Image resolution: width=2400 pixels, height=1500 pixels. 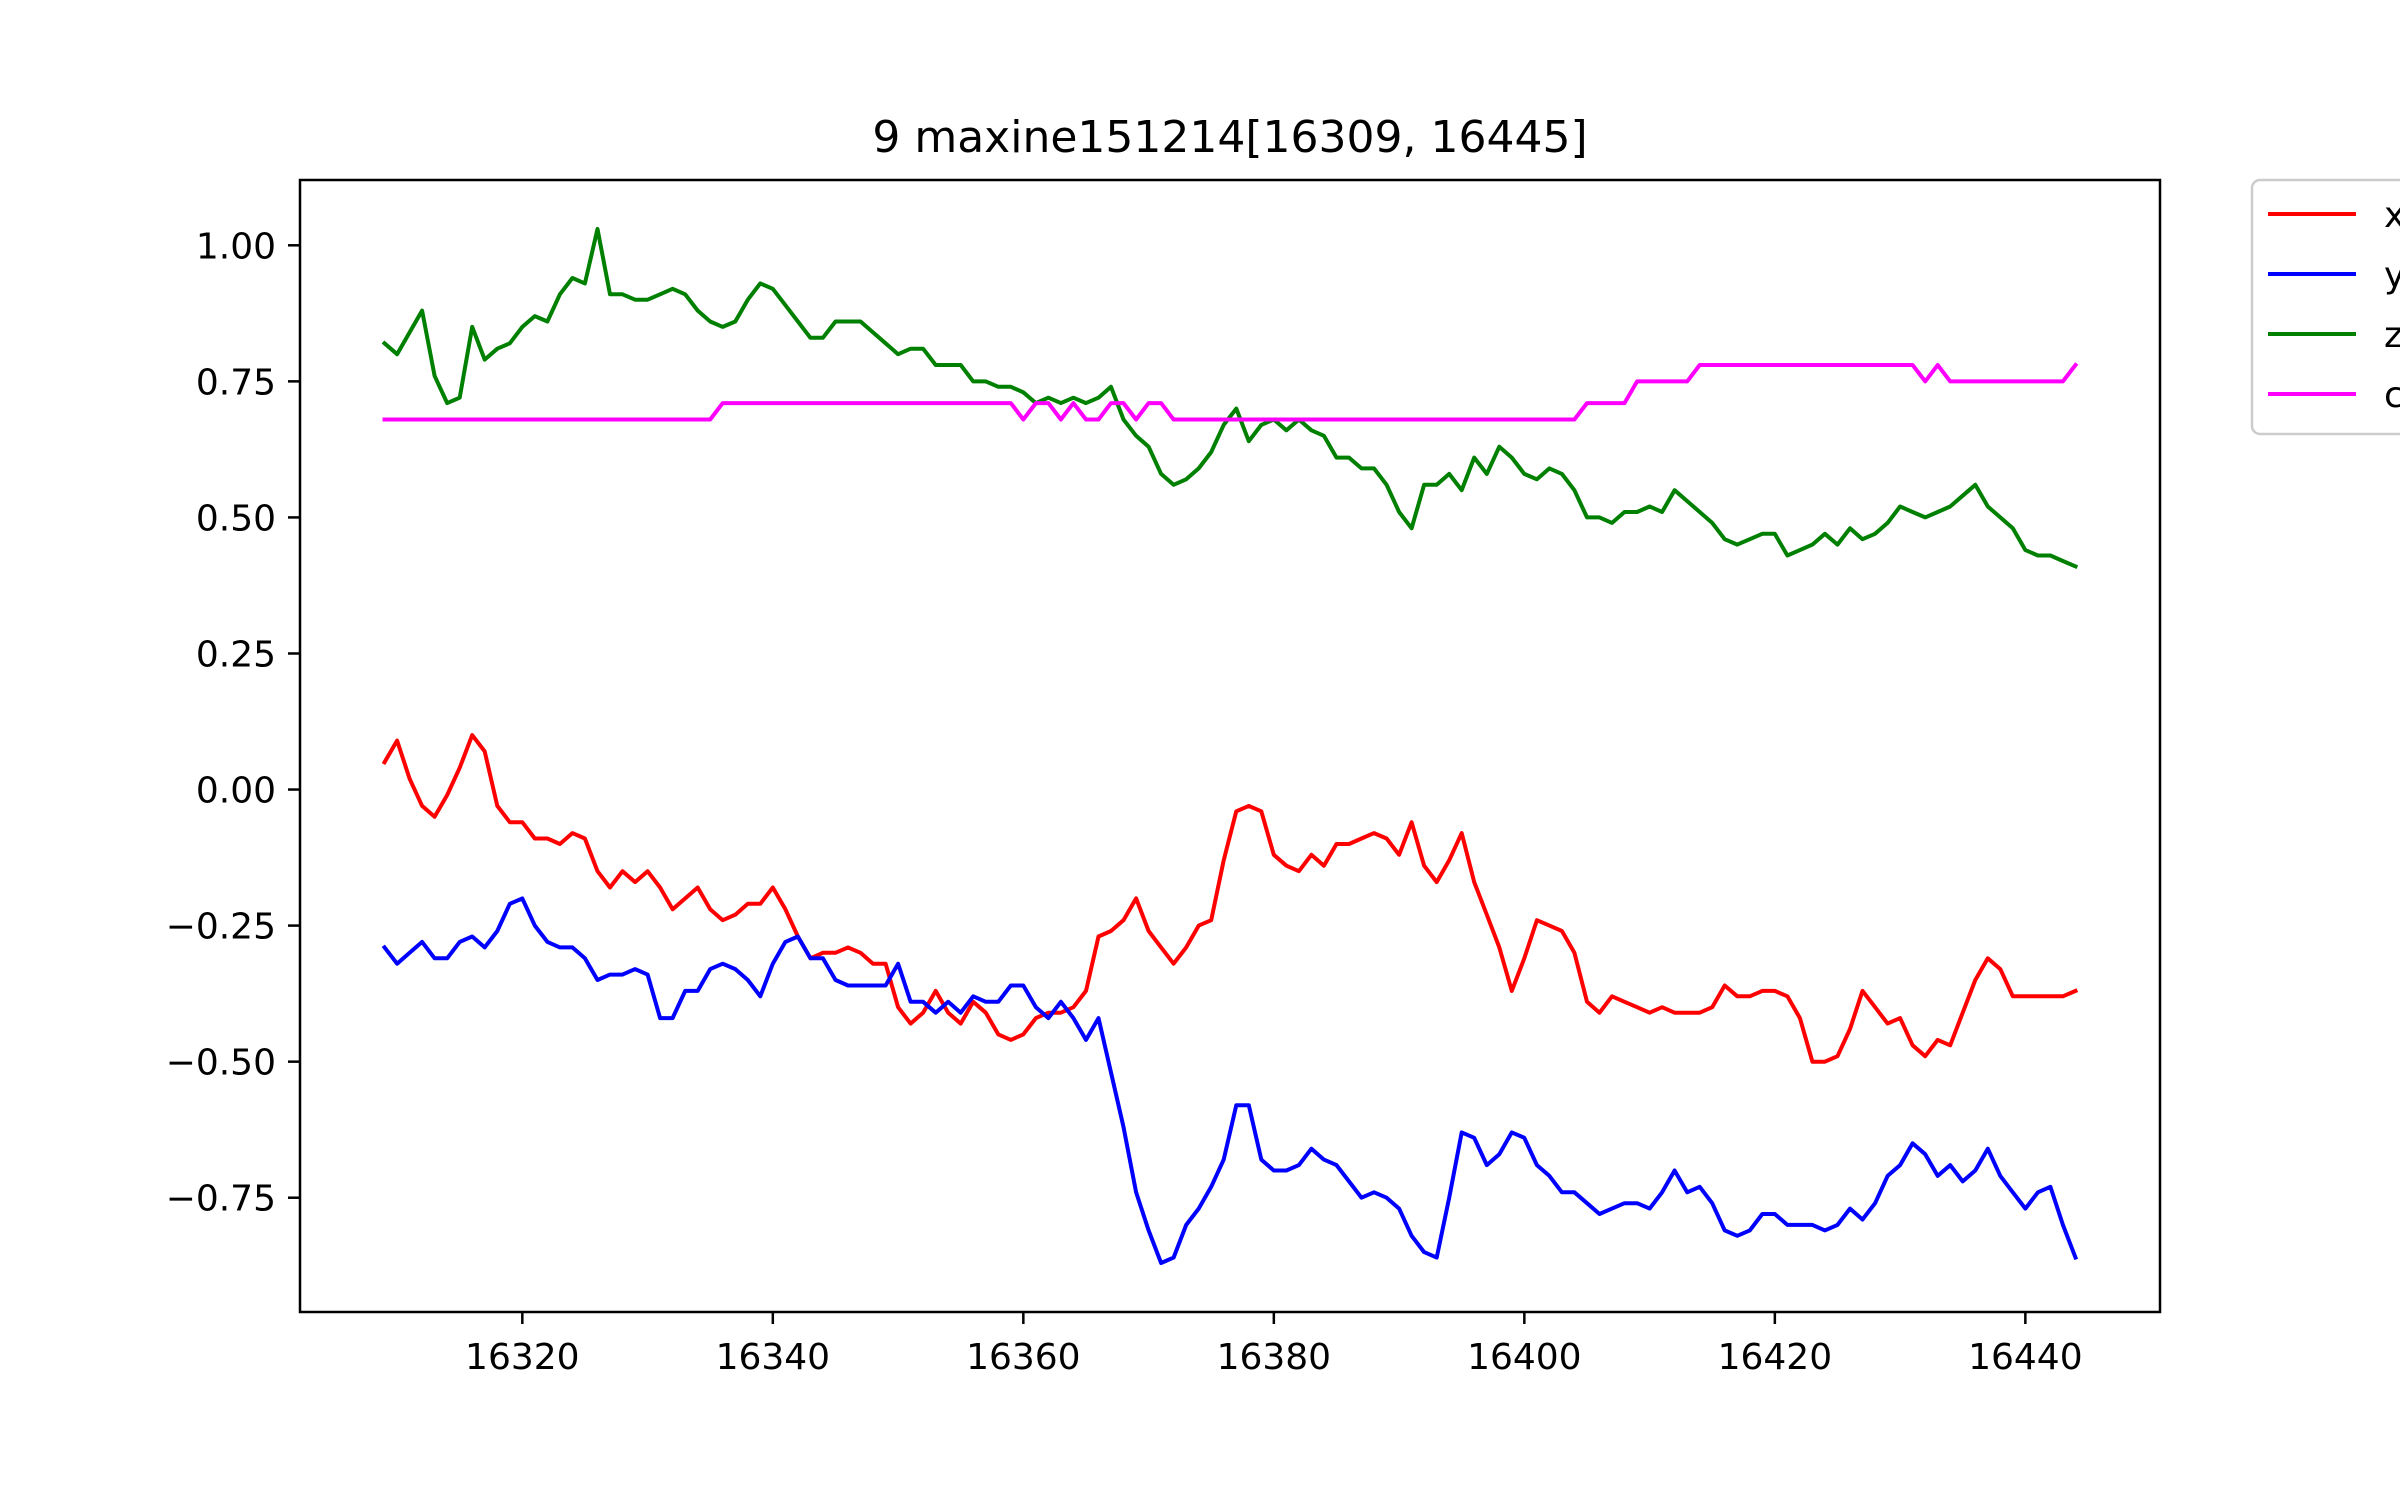 What do you see at coordinates (236, 654) in the screenshot?
I see `y-tick-label: 0.25` at bounding box center [236, 654].